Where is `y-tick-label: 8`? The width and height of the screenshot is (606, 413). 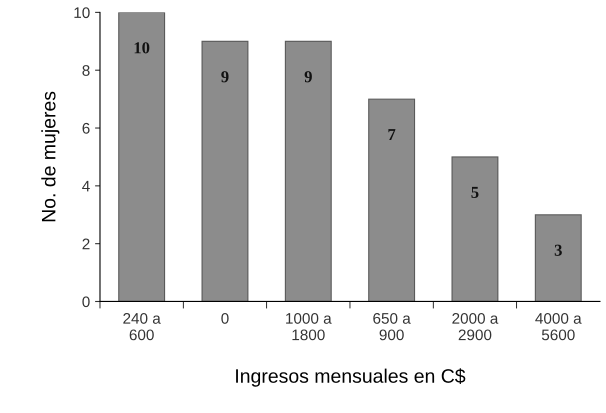
y-tick-label: 8 is located at coordinates (86, 70).